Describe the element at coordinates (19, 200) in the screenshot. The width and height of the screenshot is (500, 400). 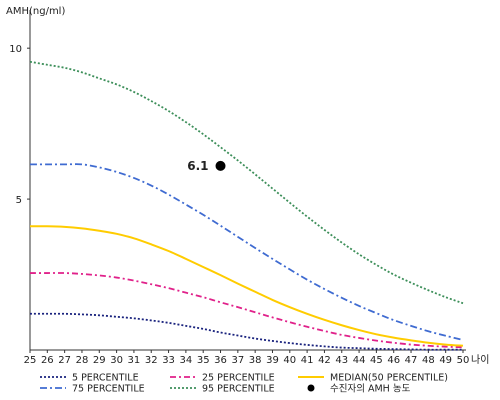
I see `y-tick-label: 5` at that location.